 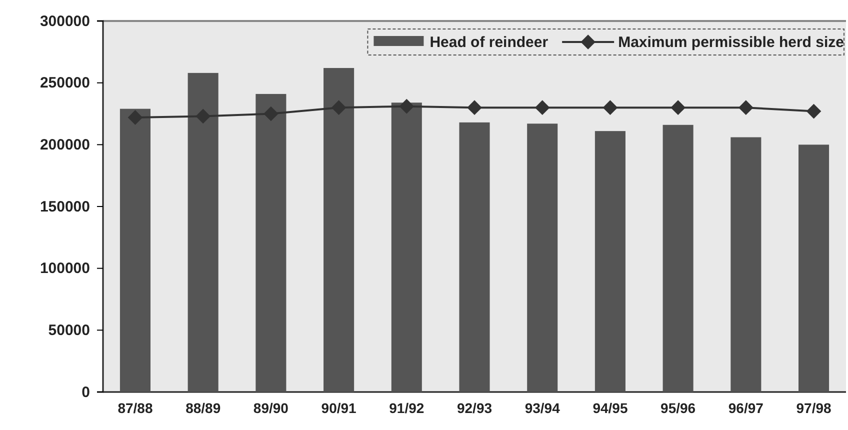 What do you see at coordinates (86, 392) in the screenshot?
I see `y-tick-label: 0` at bounding box center [86, 392].